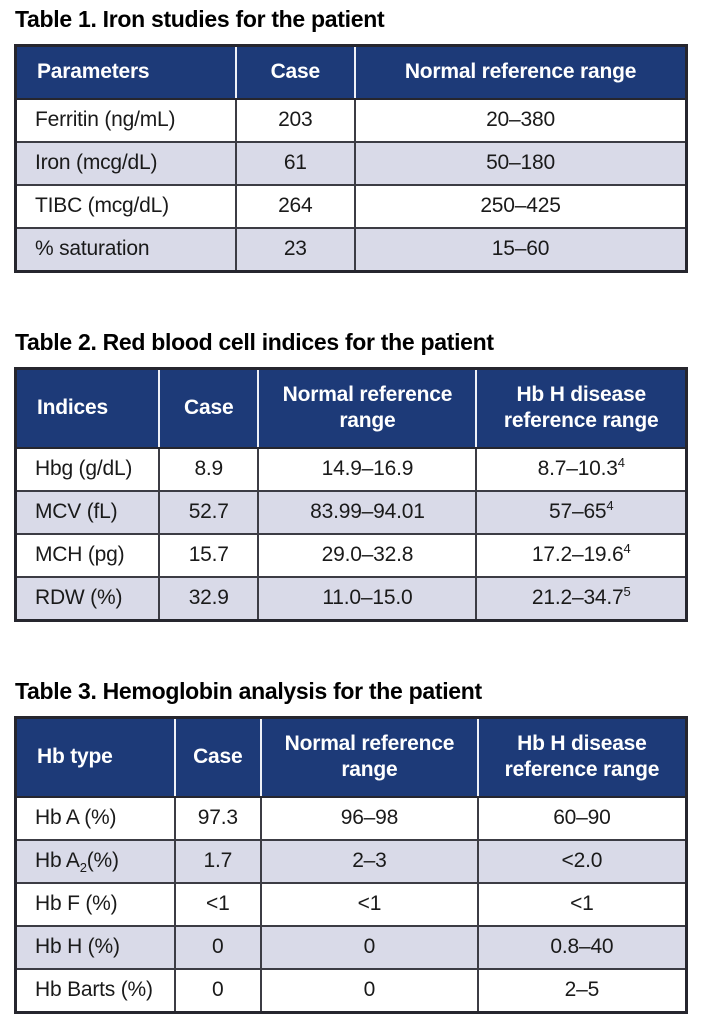 Image resolution: width=702 pixels, height=1014 pixels. Describe the element at coordinates (367, 598) in the screenshot. I see `value-cell: 11.0–15.0` at that location.